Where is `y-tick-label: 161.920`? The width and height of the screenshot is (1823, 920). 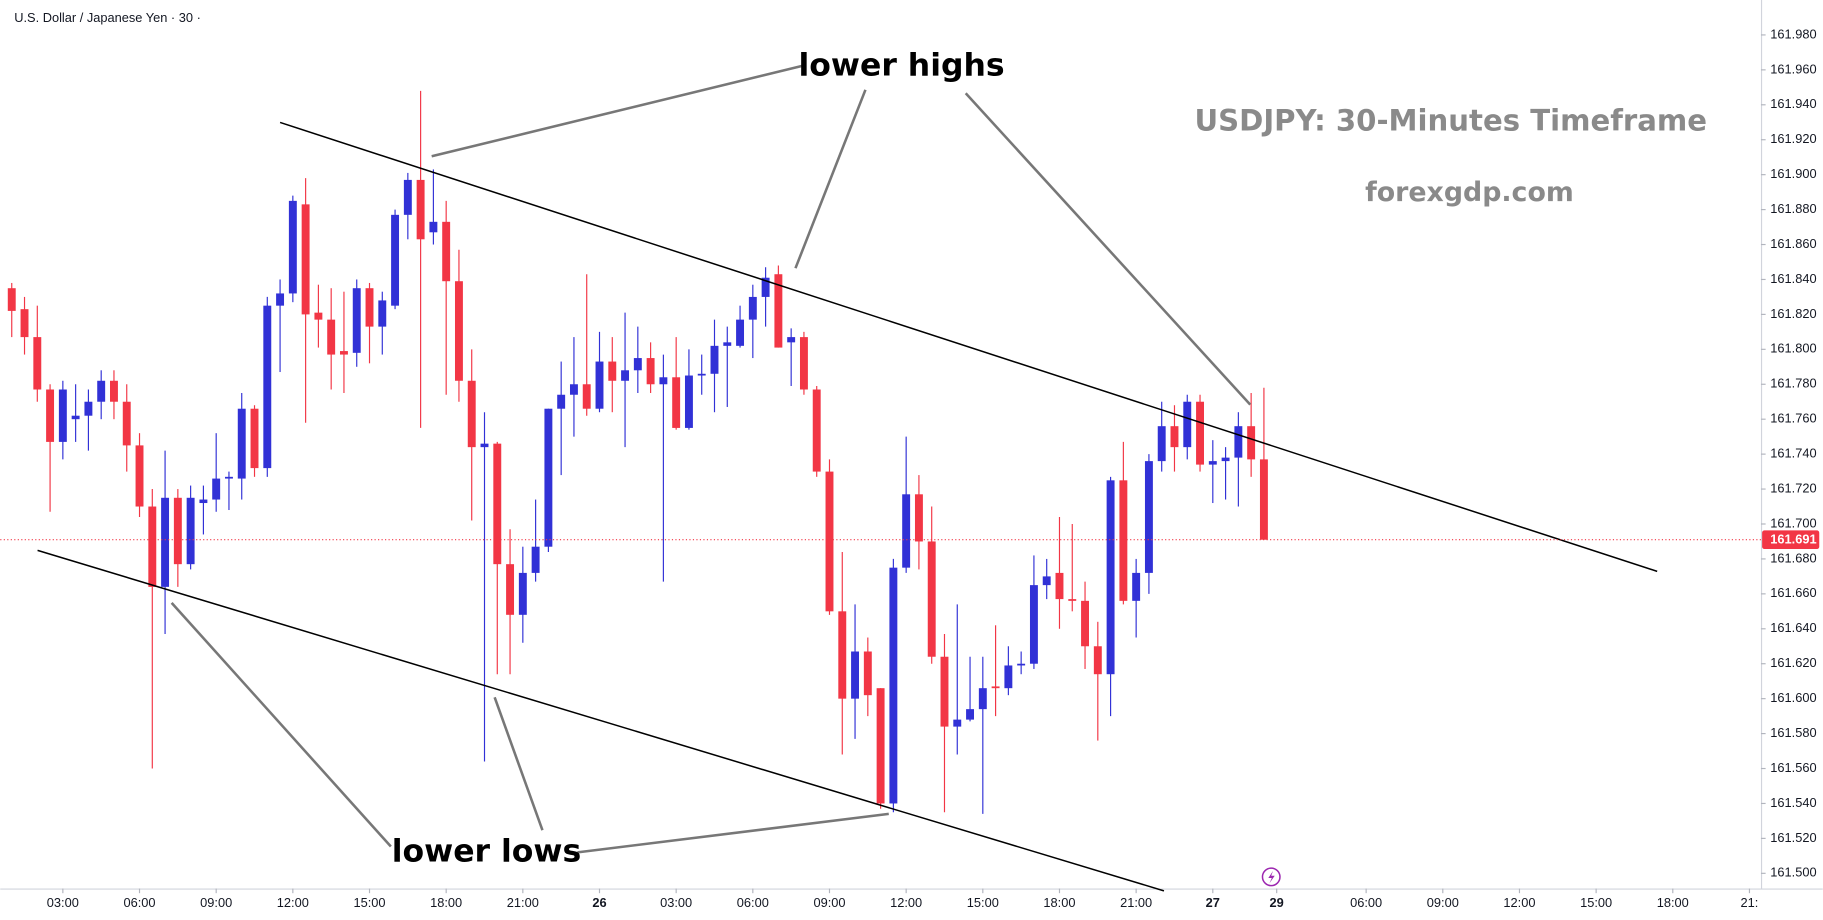 y-tick-label: 161.920 is located at coordinates (1793, 138).